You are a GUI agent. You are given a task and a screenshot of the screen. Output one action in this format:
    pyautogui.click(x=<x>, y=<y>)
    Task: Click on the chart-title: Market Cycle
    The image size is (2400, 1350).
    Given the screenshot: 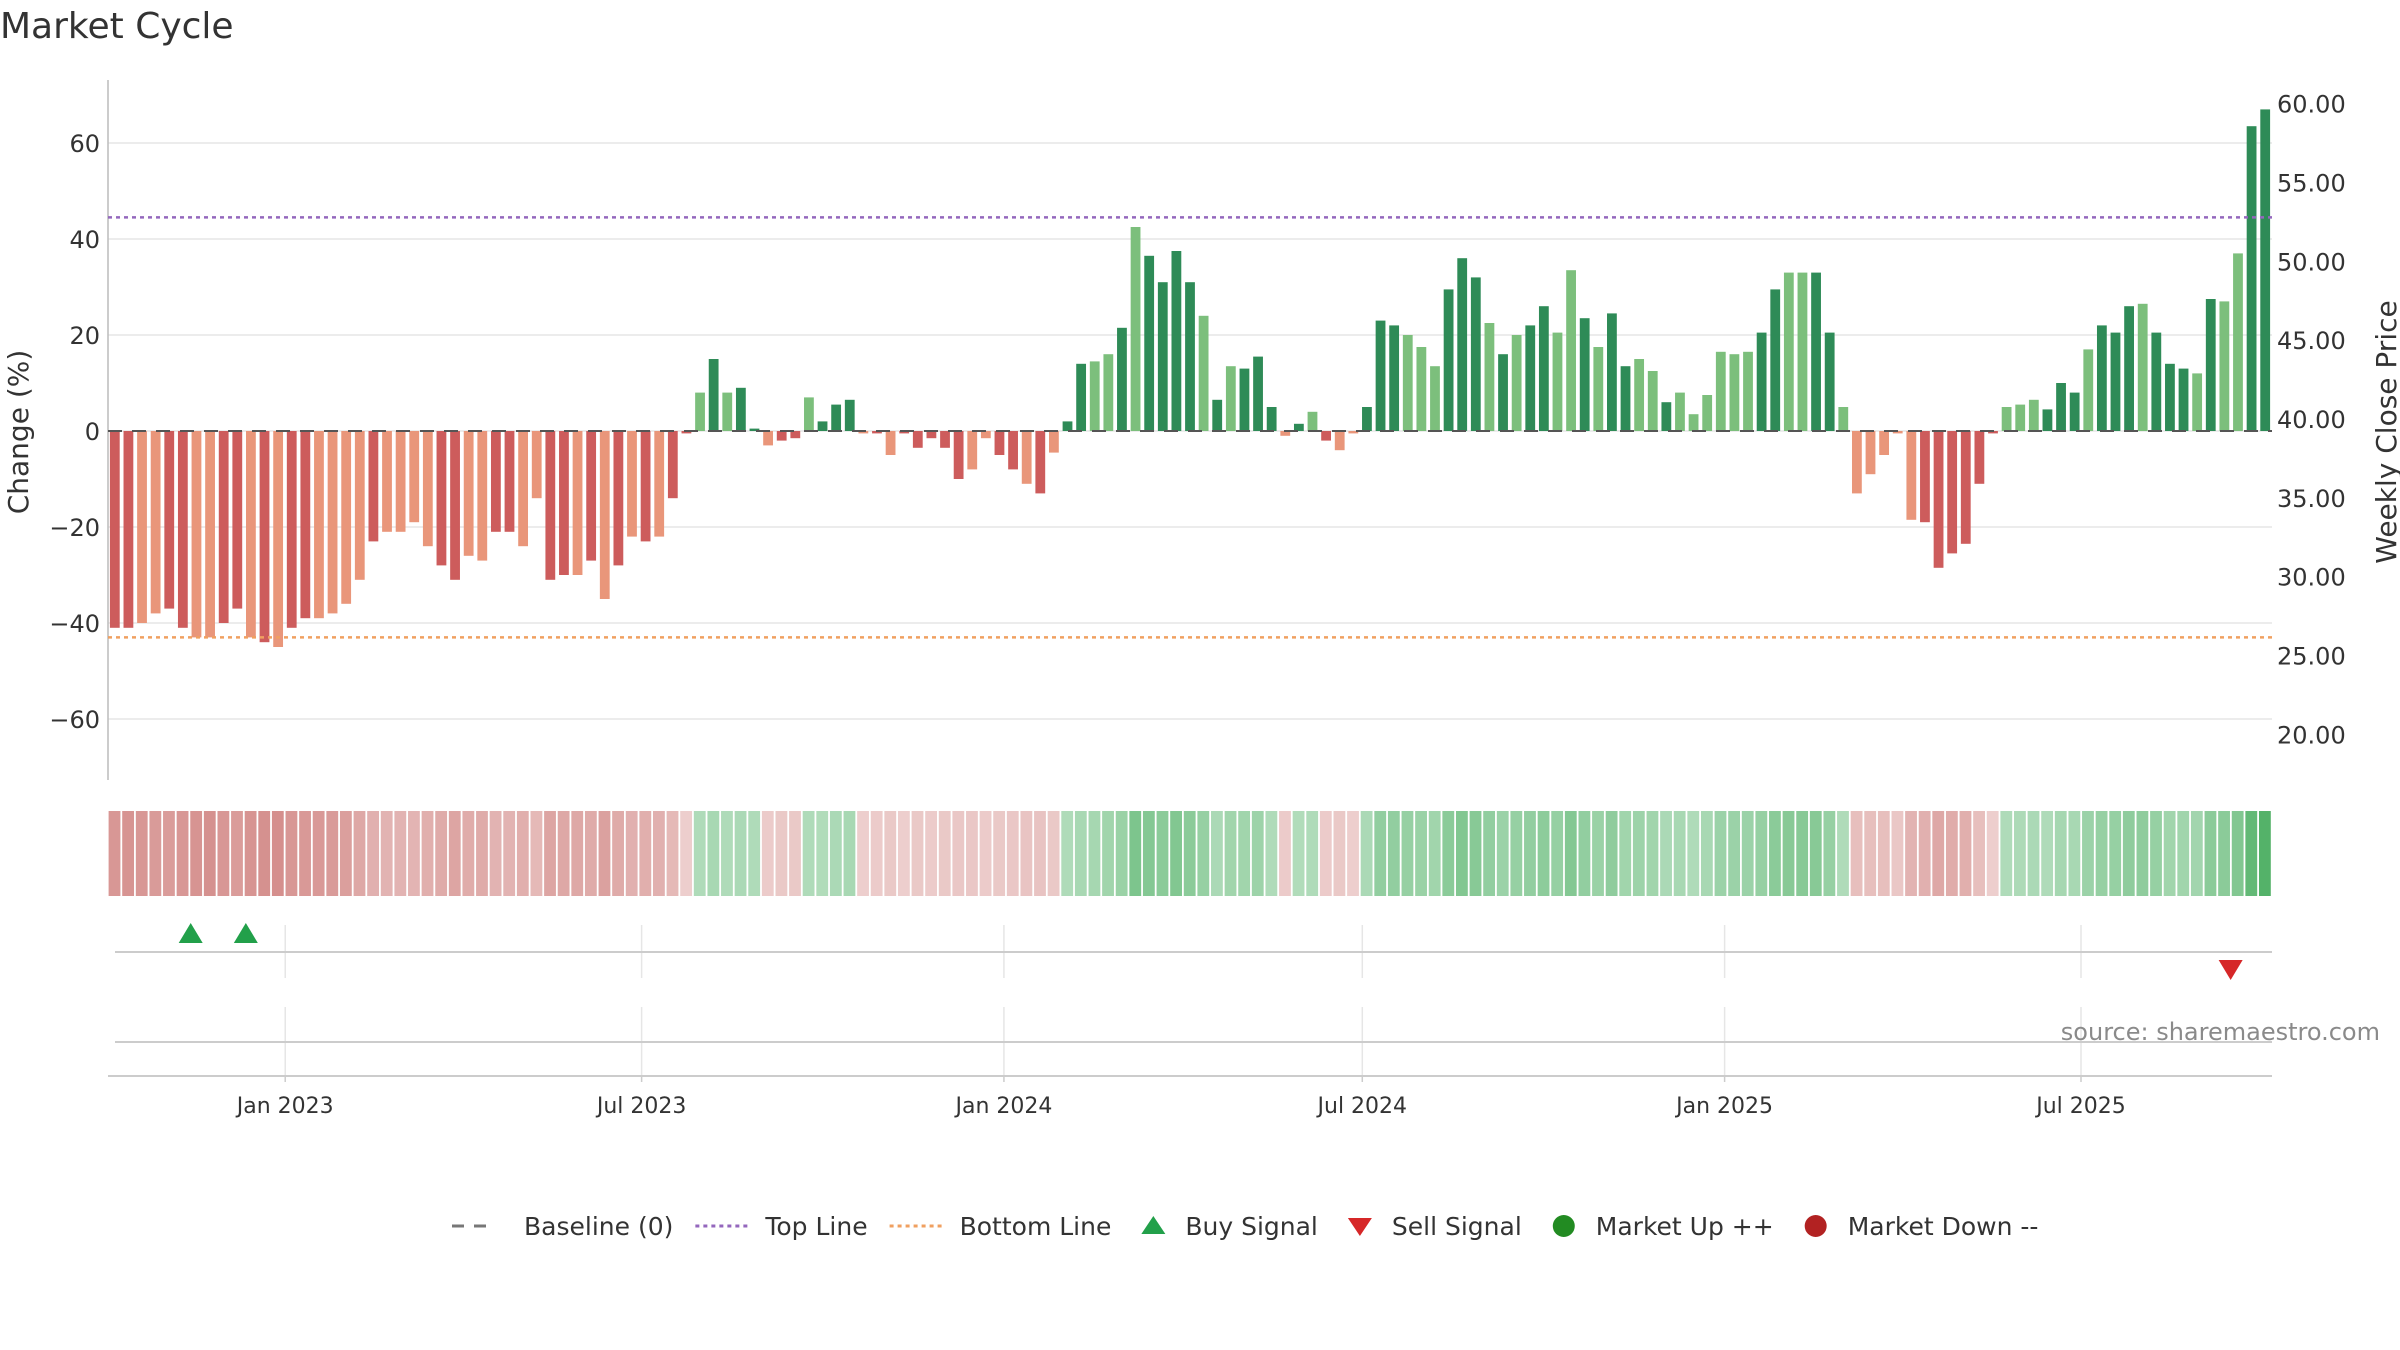 What is the action you would take?
    pyautogui.click(x=117, y=26)
    